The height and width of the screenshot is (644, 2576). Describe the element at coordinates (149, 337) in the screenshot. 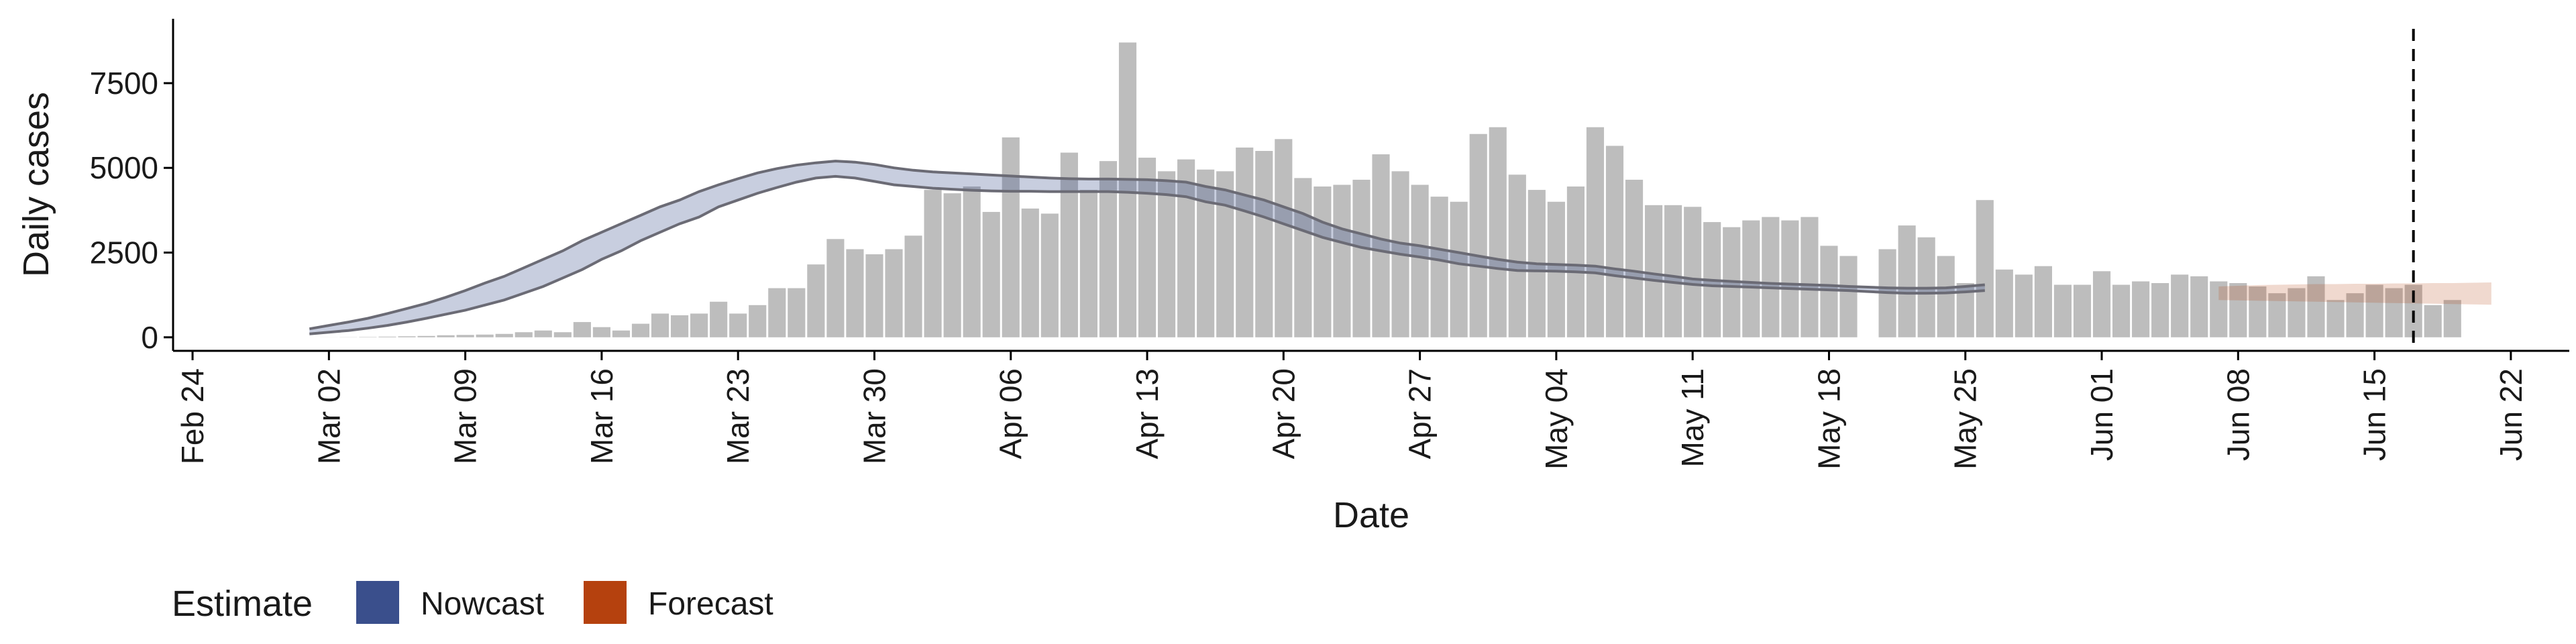

I see `y-tick-label: 0` at that location.